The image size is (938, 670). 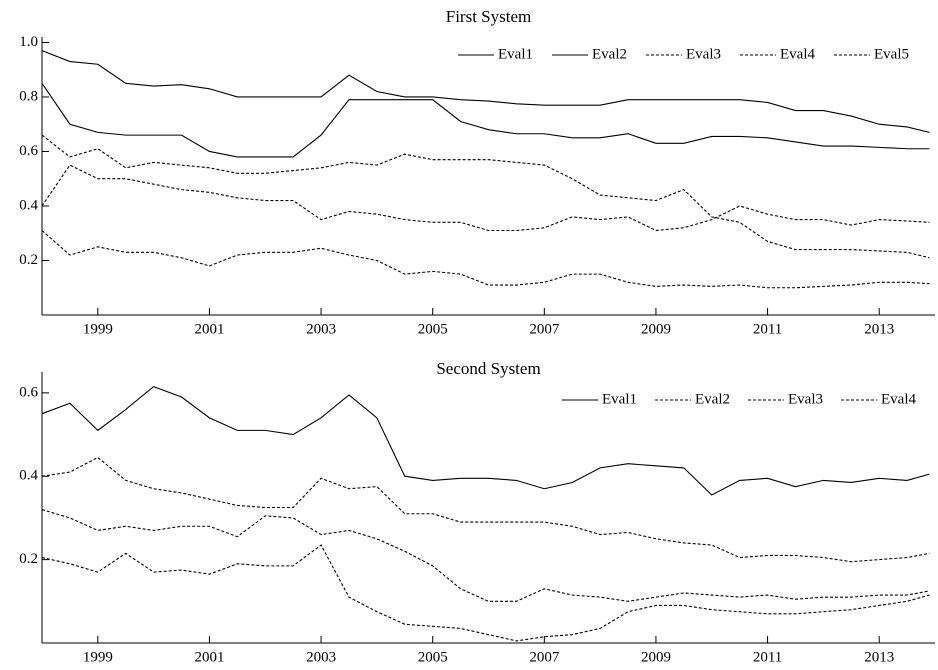 What do you see at coordinates (28, 42) in the screenshot?
I see `y-tick-label: 1.0` at bounding box center [28, 42].